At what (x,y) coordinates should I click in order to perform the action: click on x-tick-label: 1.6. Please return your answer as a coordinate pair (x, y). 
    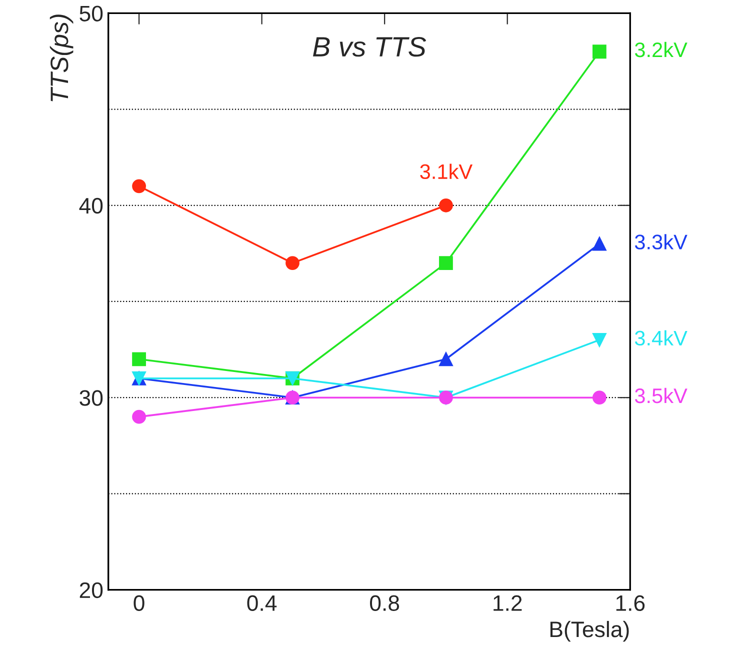
    Looking at the image, I should click on (630, 603).